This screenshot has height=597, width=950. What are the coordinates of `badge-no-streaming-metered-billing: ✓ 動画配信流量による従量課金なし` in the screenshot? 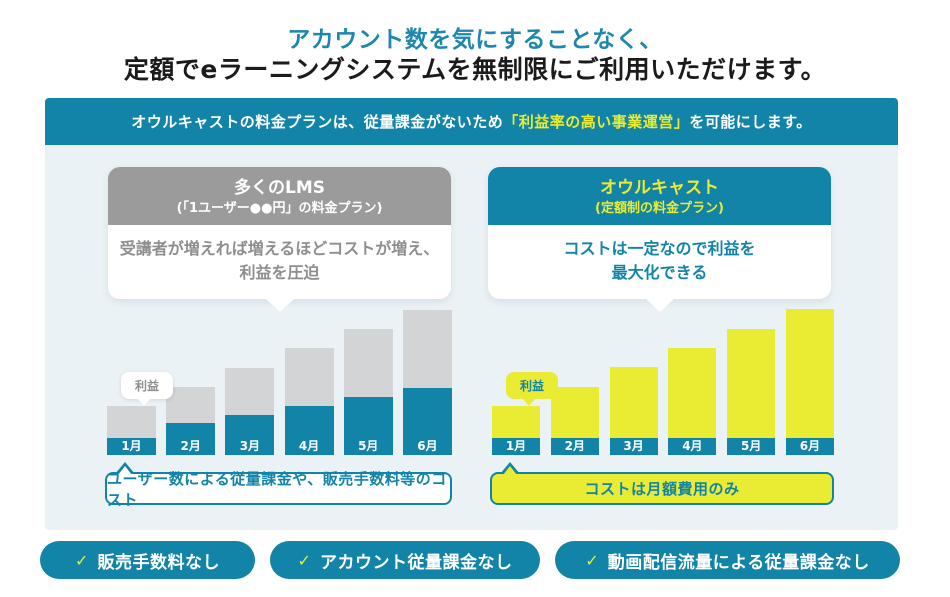 It's located at (727, 560).